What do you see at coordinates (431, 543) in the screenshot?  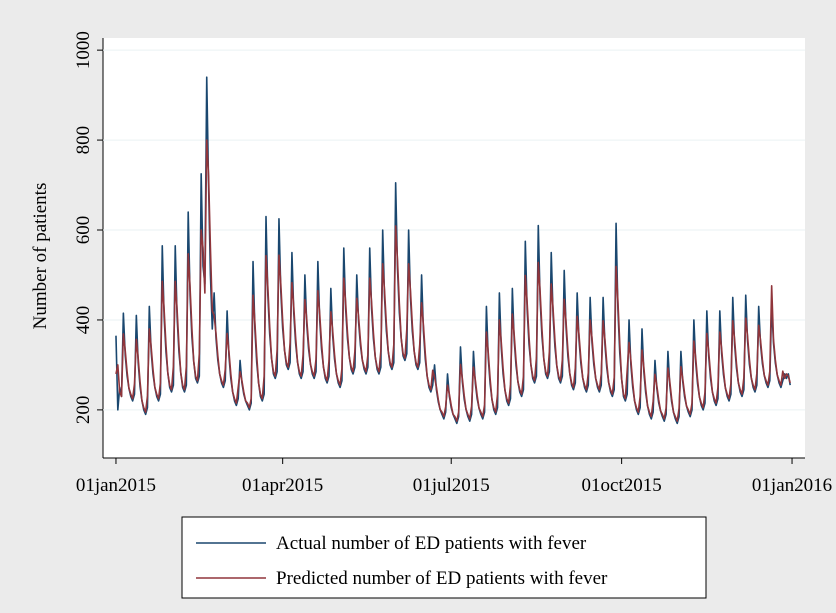 I see `legend-label: Actual number of ED patients with fever` at bounding box center [431, 543].